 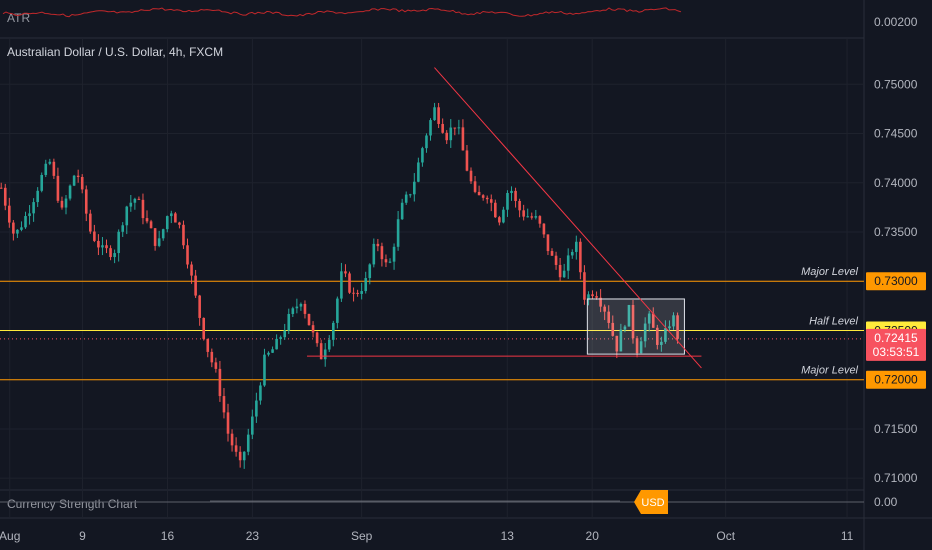 I want to click on major-level-lower-label: Major Level, so click(x=829, y=371).